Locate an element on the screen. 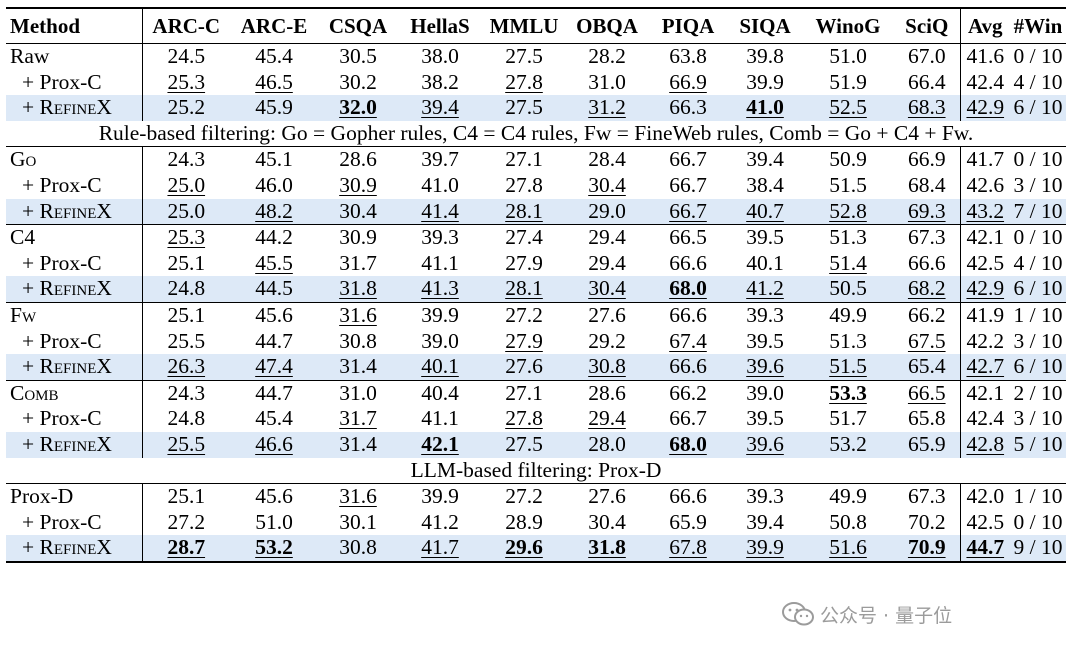  method-label: + RefineX is located at coordinates (67, 366).